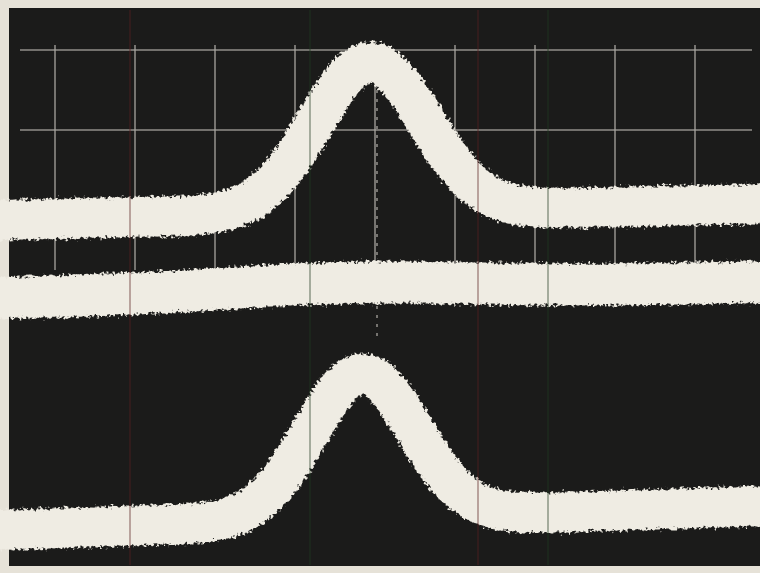  What do you see at coordinates (378, 290) in the screenshot?
I see `middle-flat-trace` at bounding box center [378, 290].